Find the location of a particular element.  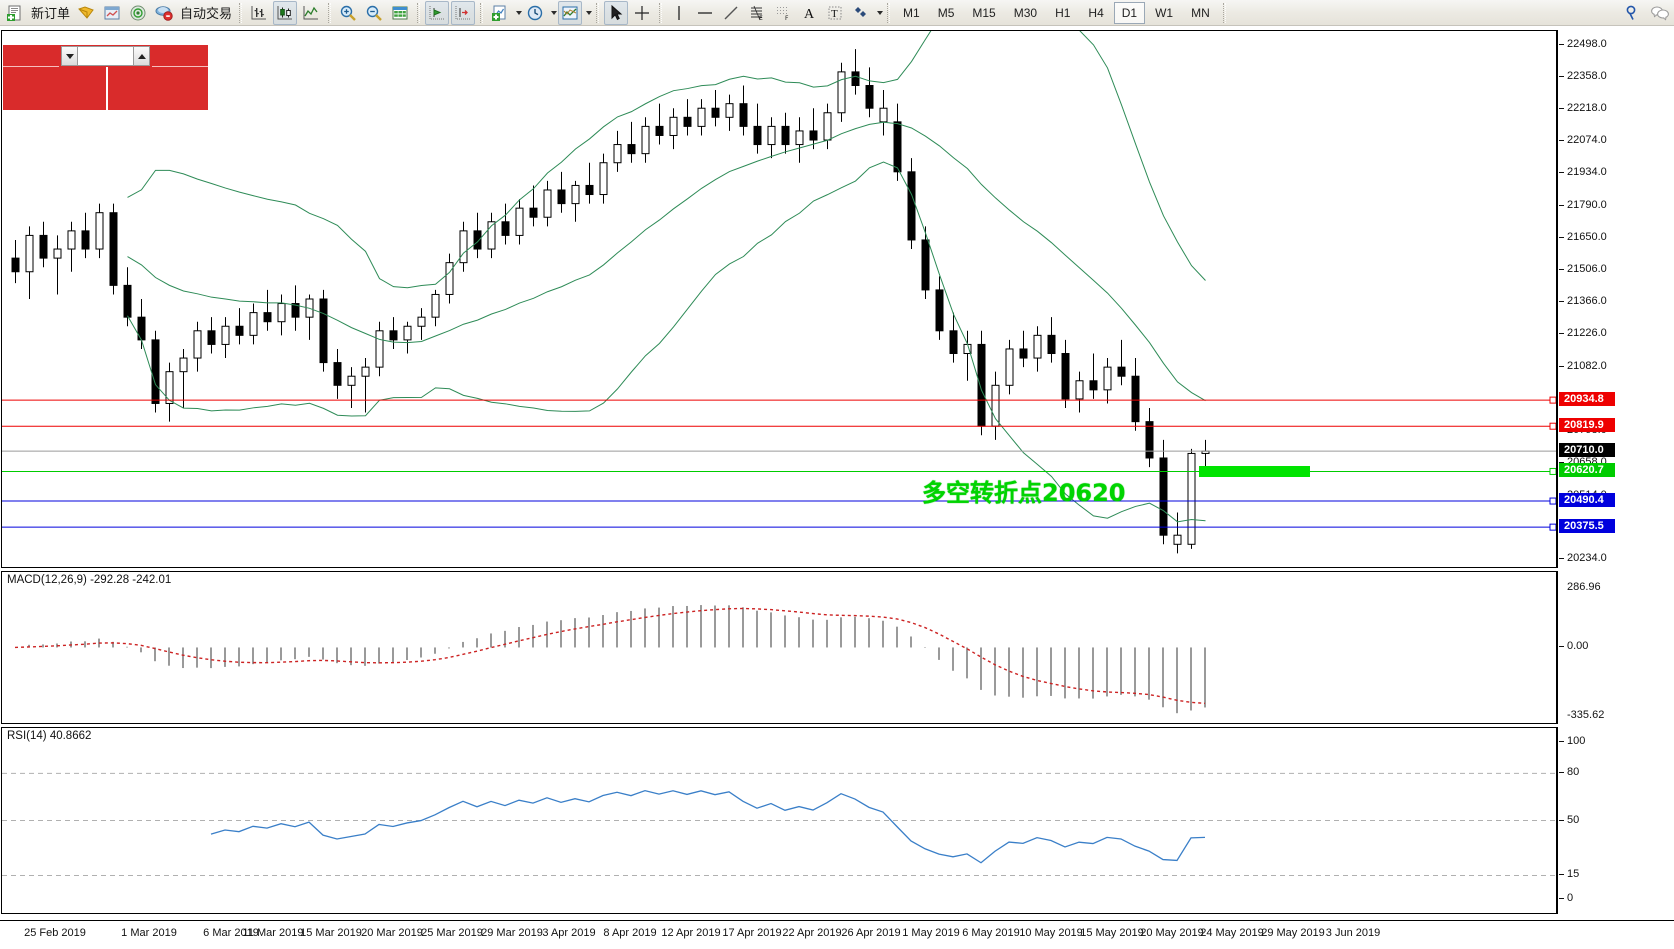

date-tick-label: 15 May 2019 is located at coordinates (1112, 933).